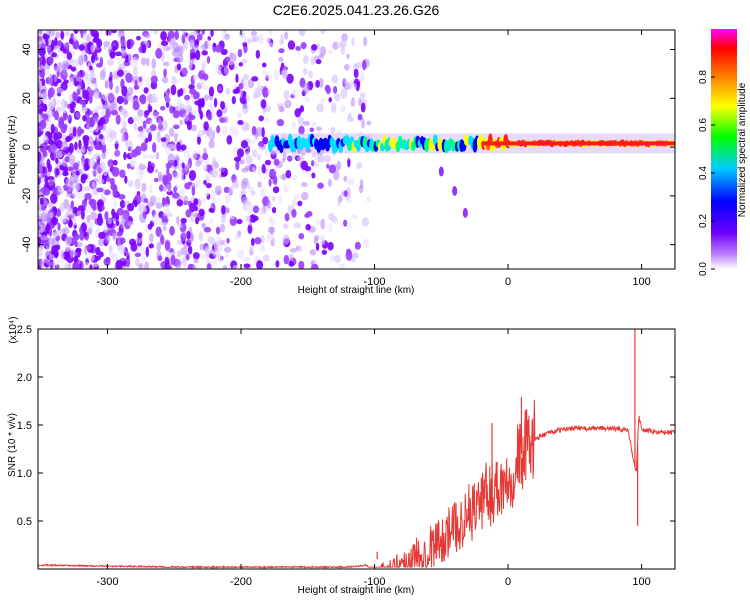 This screenshot has height=600, width=750. I want to click on x-tick-label: 0, so click(508, 282).